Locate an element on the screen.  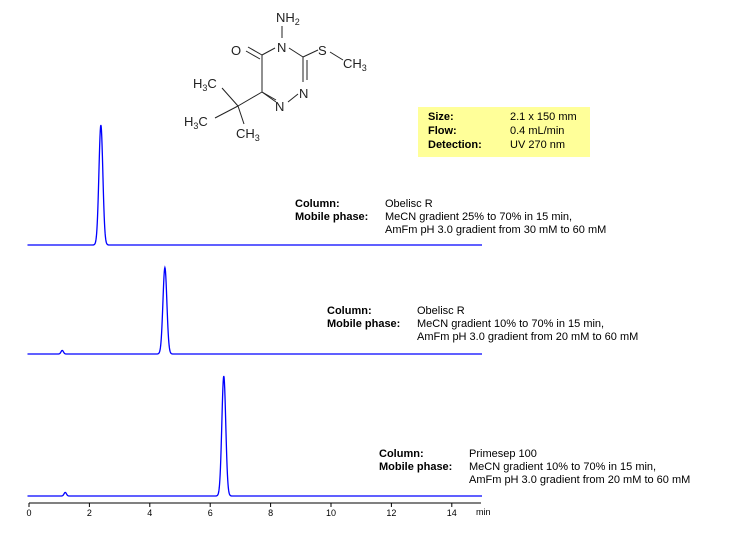
x-axis: 0 2 4 6 8 10 12 14 is located at coordinates (253, 510).